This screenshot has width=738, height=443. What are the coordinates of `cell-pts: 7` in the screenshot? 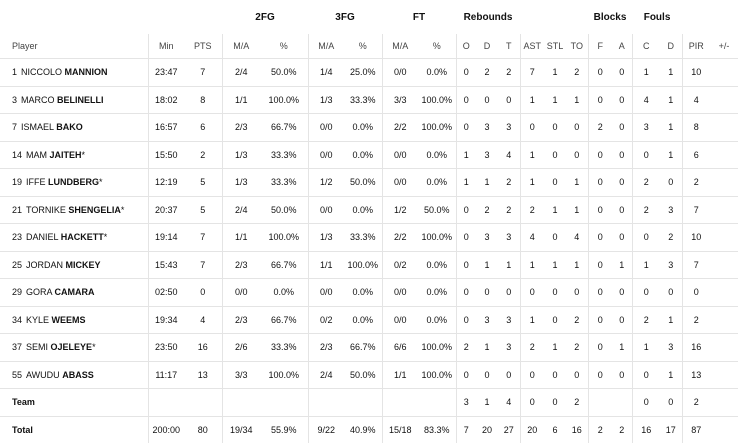 It's located at (203, 264).